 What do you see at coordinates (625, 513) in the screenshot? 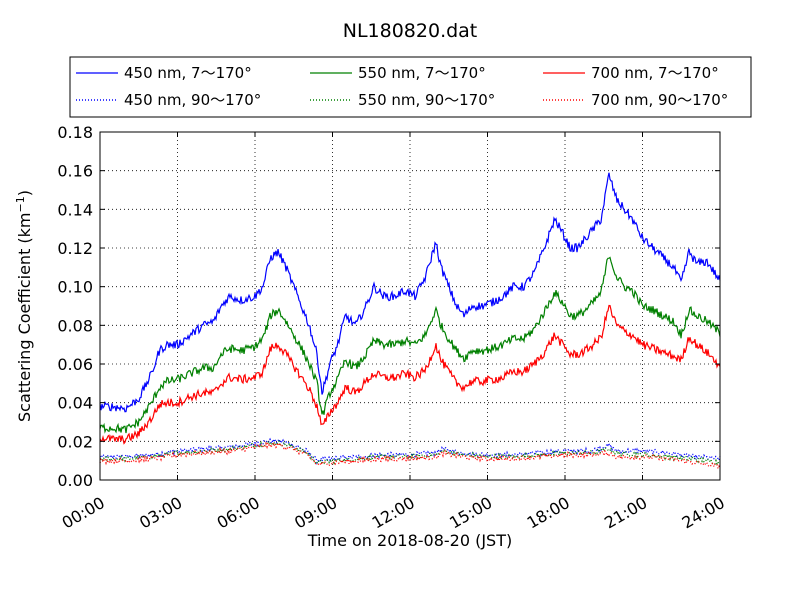
I see `x-tick-label: 21:00` at bounding box center [625, 513].